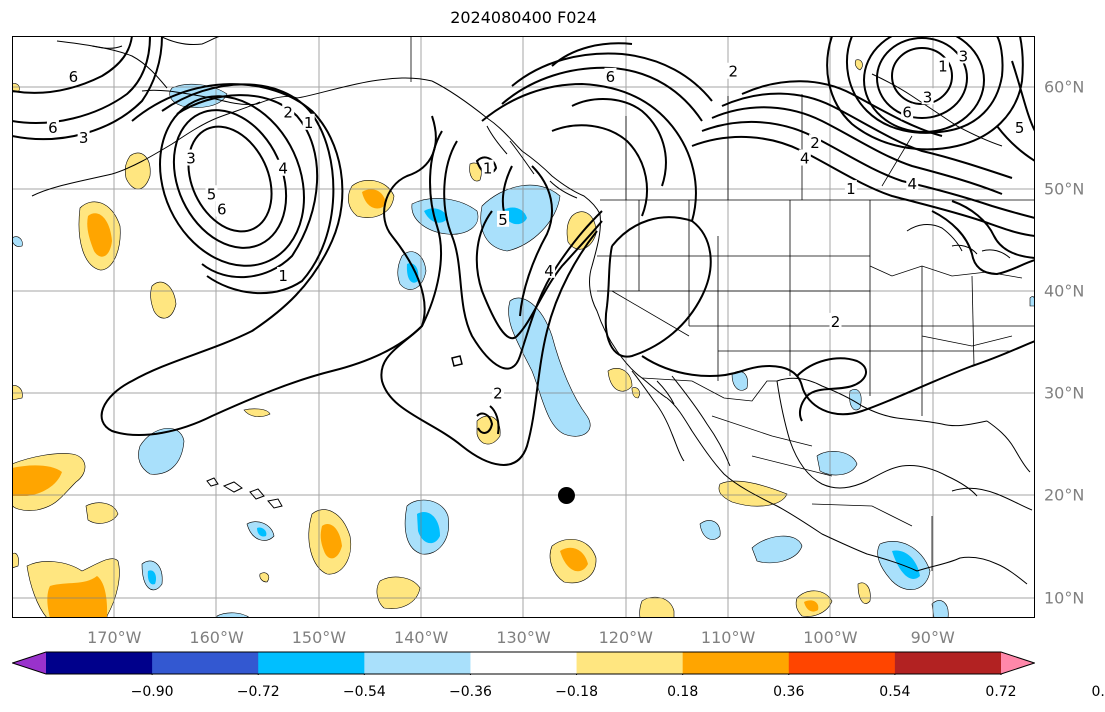 The height and width of the screenshot is (712, 1105). What do you see at coordinates (625, 637) in the screenshot?
I see `lon-tick-label: 120°W` at bounding box center [625, 637].